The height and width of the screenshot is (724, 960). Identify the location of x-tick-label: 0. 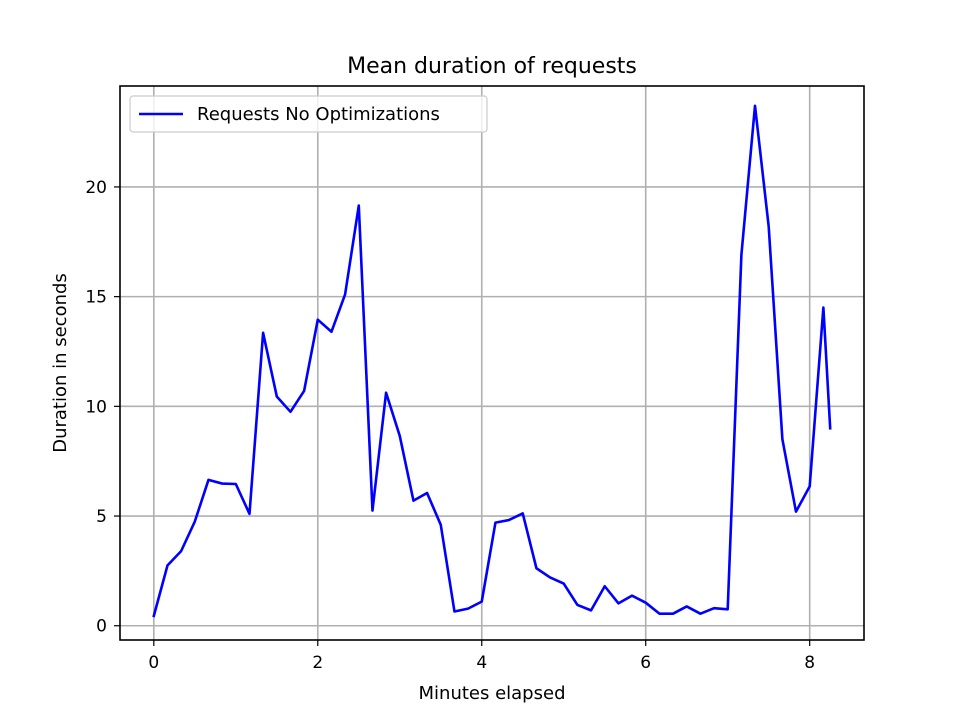
(153, 663).